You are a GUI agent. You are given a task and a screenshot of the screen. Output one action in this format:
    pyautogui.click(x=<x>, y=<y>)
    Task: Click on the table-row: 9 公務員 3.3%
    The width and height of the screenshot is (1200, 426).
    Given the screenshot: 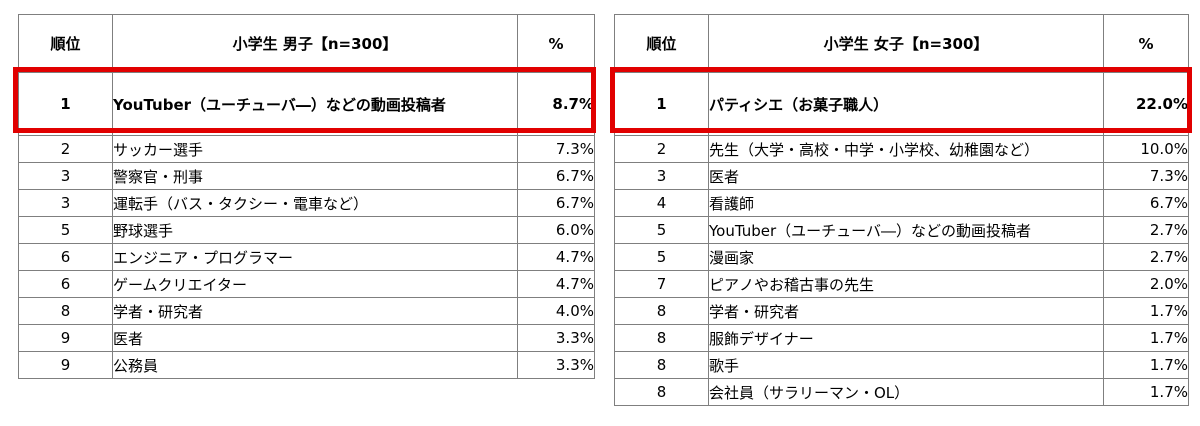 What is the action you would take?
    pyautogui.click(x=306, y=365)
    